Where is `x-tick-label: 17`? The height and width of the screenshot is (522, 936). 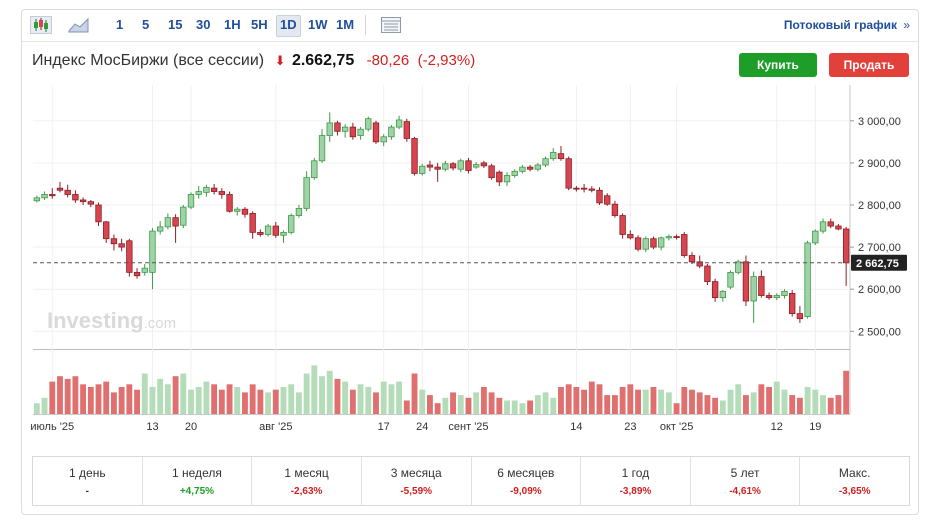
x-tick-label: 17 is located at coordinates (384, 427).